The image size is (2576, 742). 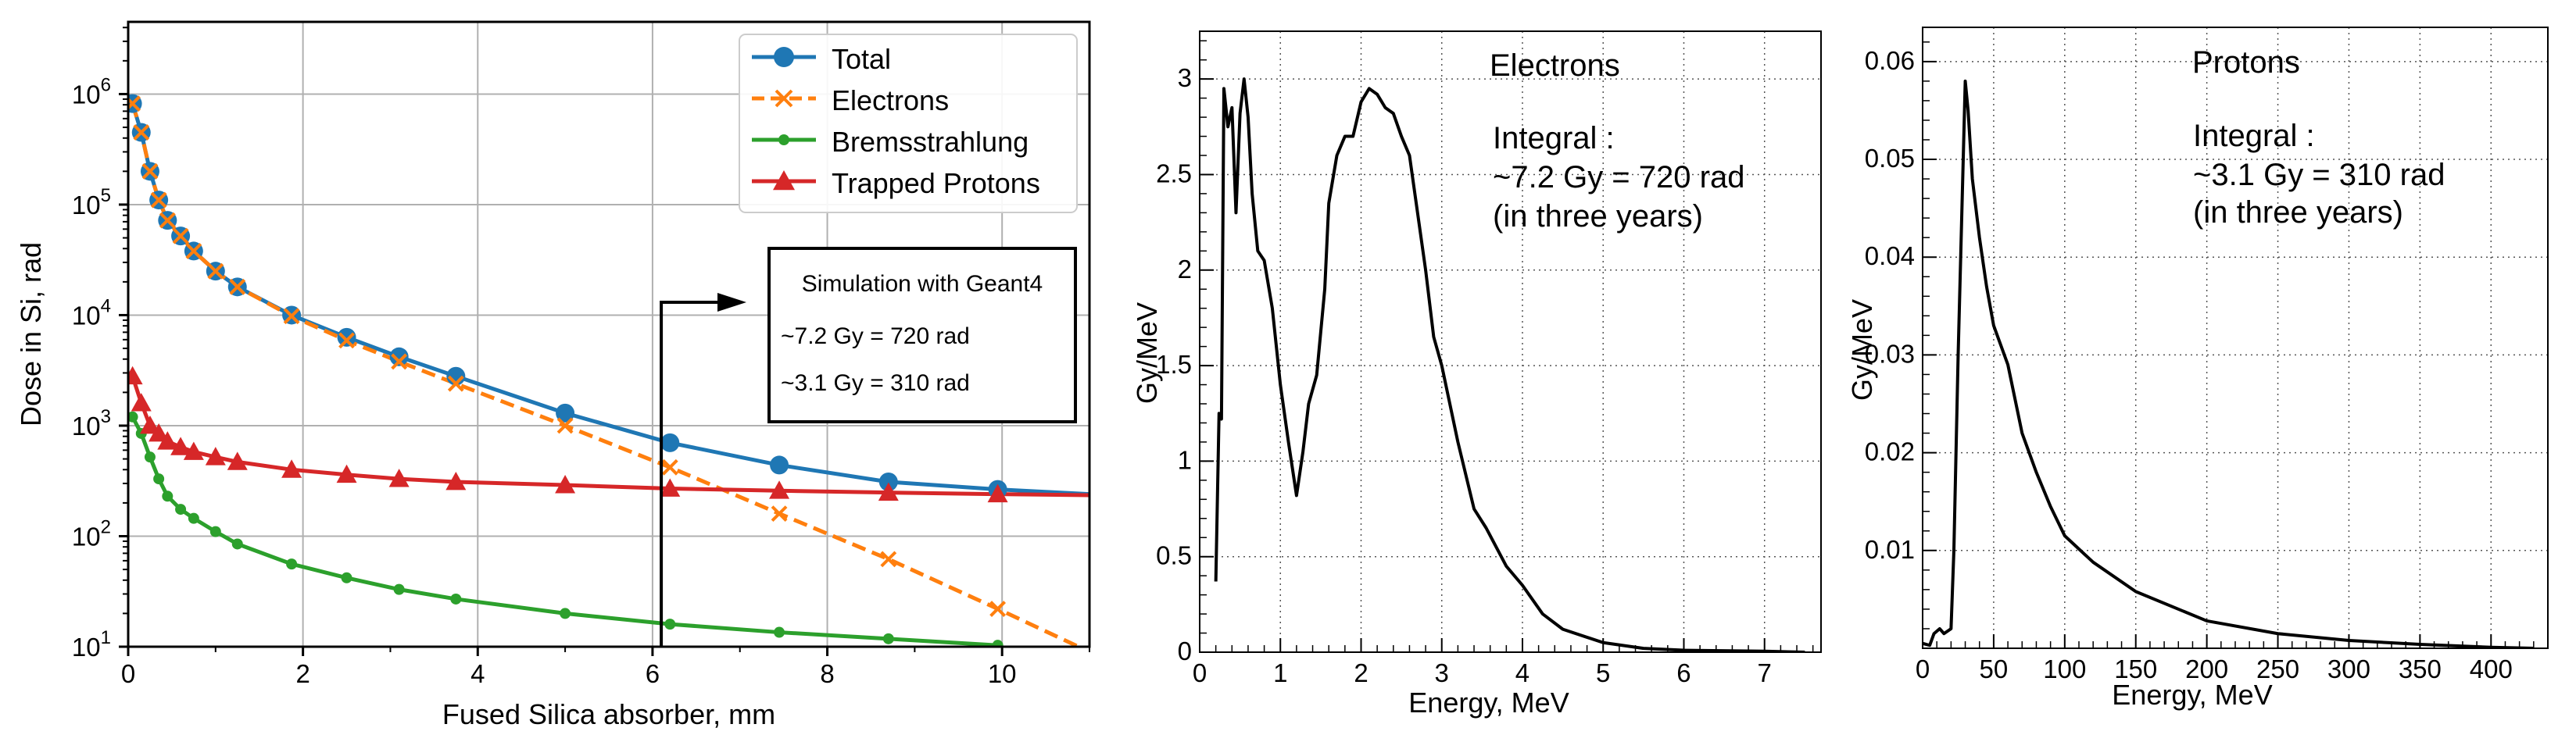 What do you see at coordinates (1862, 350) in the screenshot?
I see `y-axis-label: Gy/MeV` at bounding box center [1862, 350].